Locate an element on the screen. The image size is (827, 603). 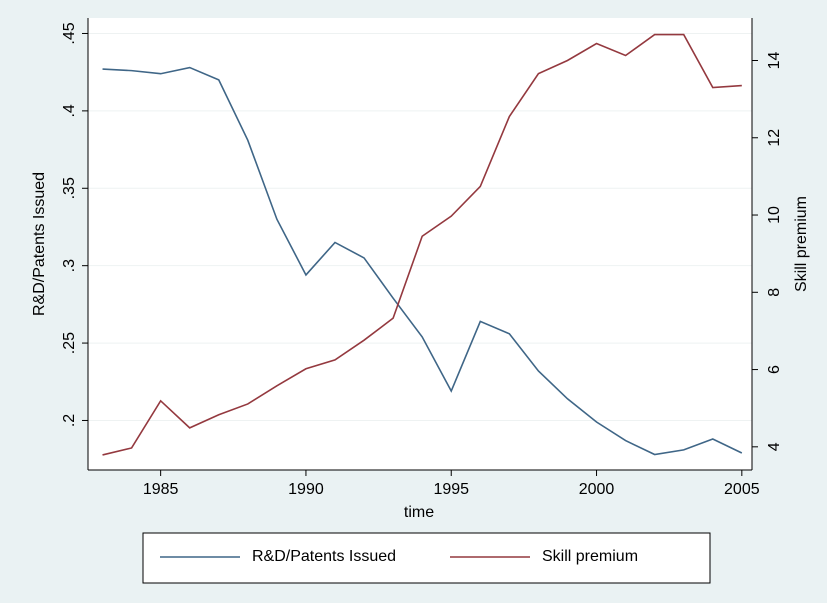
x-tick-label: 2000 is located at coordinates (597, 489).